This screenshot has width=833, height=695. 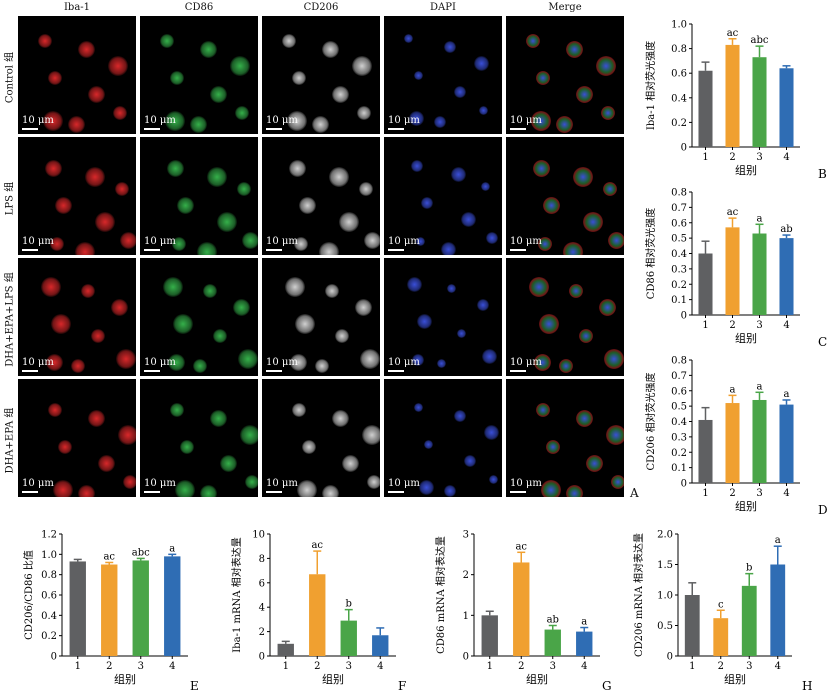 What do you see at coordinates (721, 666) in the screenshot?
I see `x-tick-label: 2` at bounding box center [721, 666].